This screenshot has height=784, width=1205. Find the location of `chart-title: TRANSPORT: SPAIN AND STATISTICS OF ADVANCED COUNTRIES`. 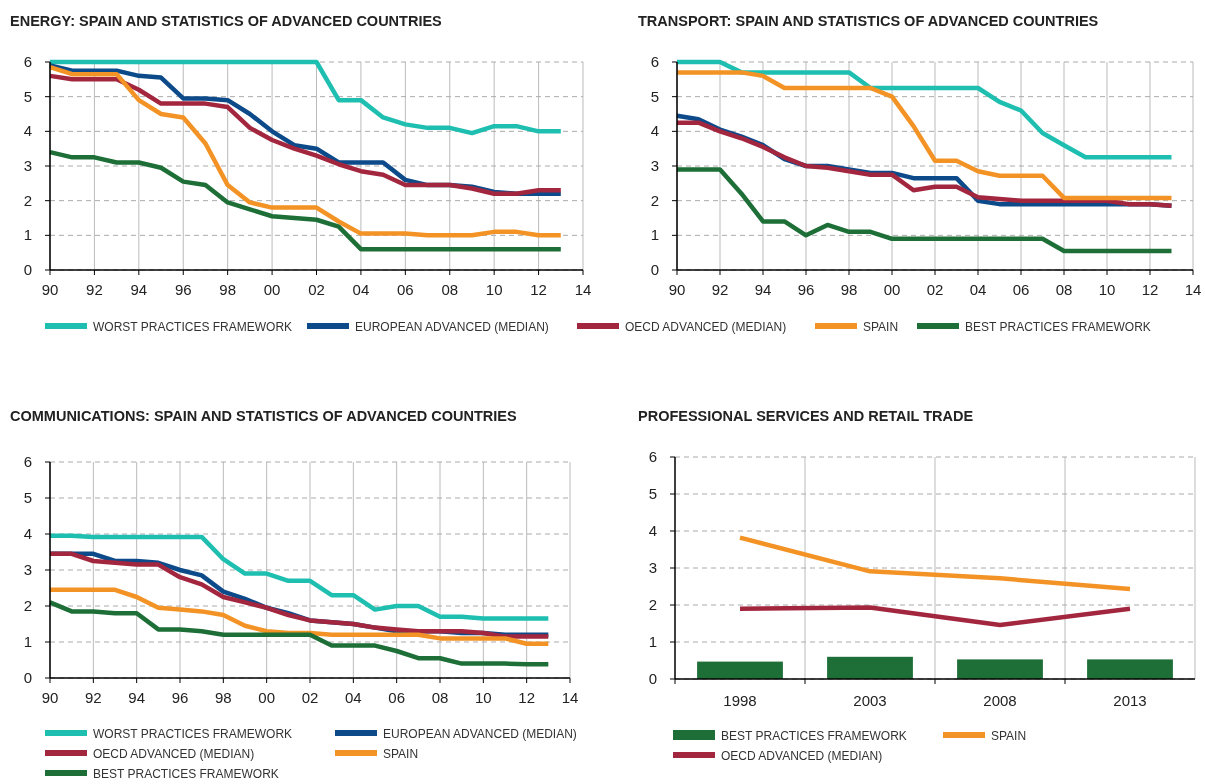

chart-title: TRANSPORT: SPAIN AND STATISTICS OF ADVANCED COUNTRIES is located at coordinates (868, 21).